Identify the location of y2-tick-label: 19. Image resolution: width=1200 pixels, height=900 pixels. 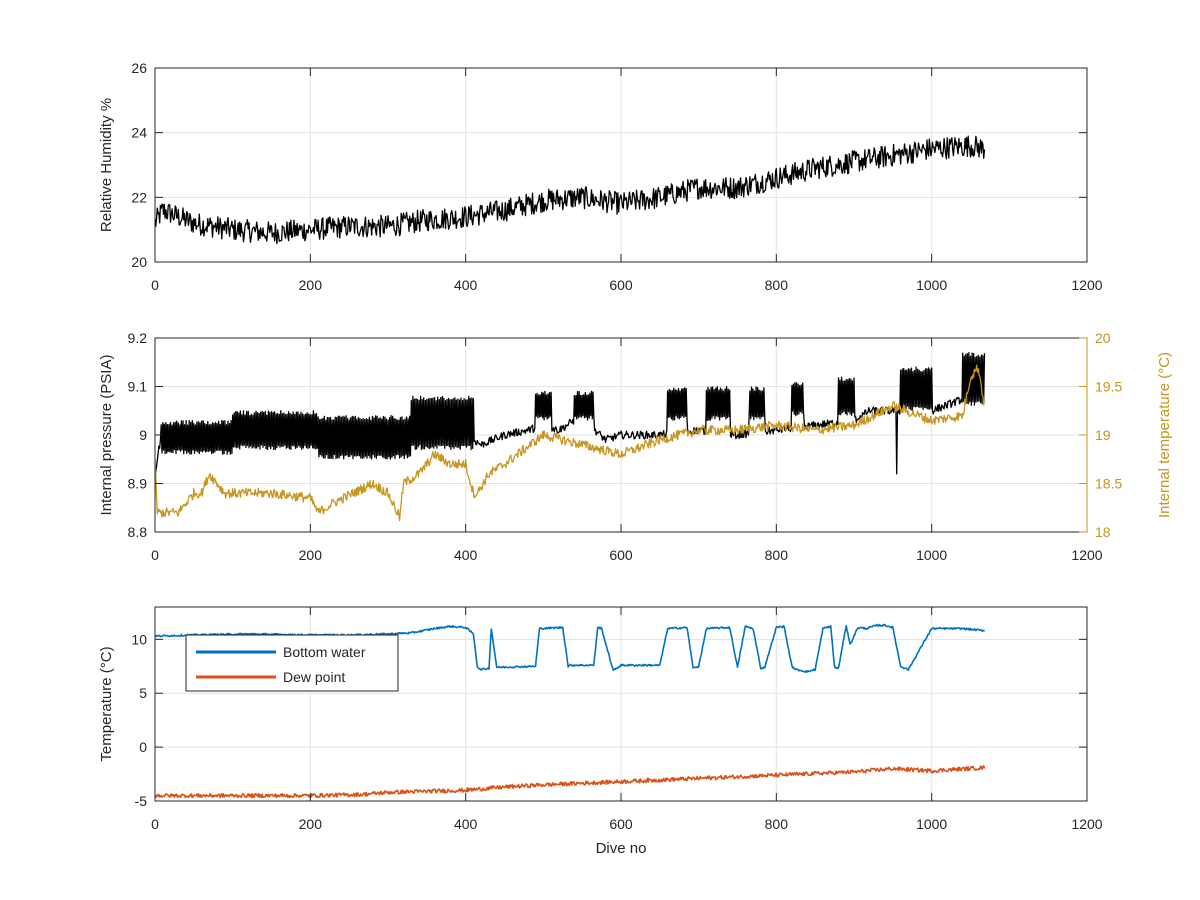
(1103, 435).